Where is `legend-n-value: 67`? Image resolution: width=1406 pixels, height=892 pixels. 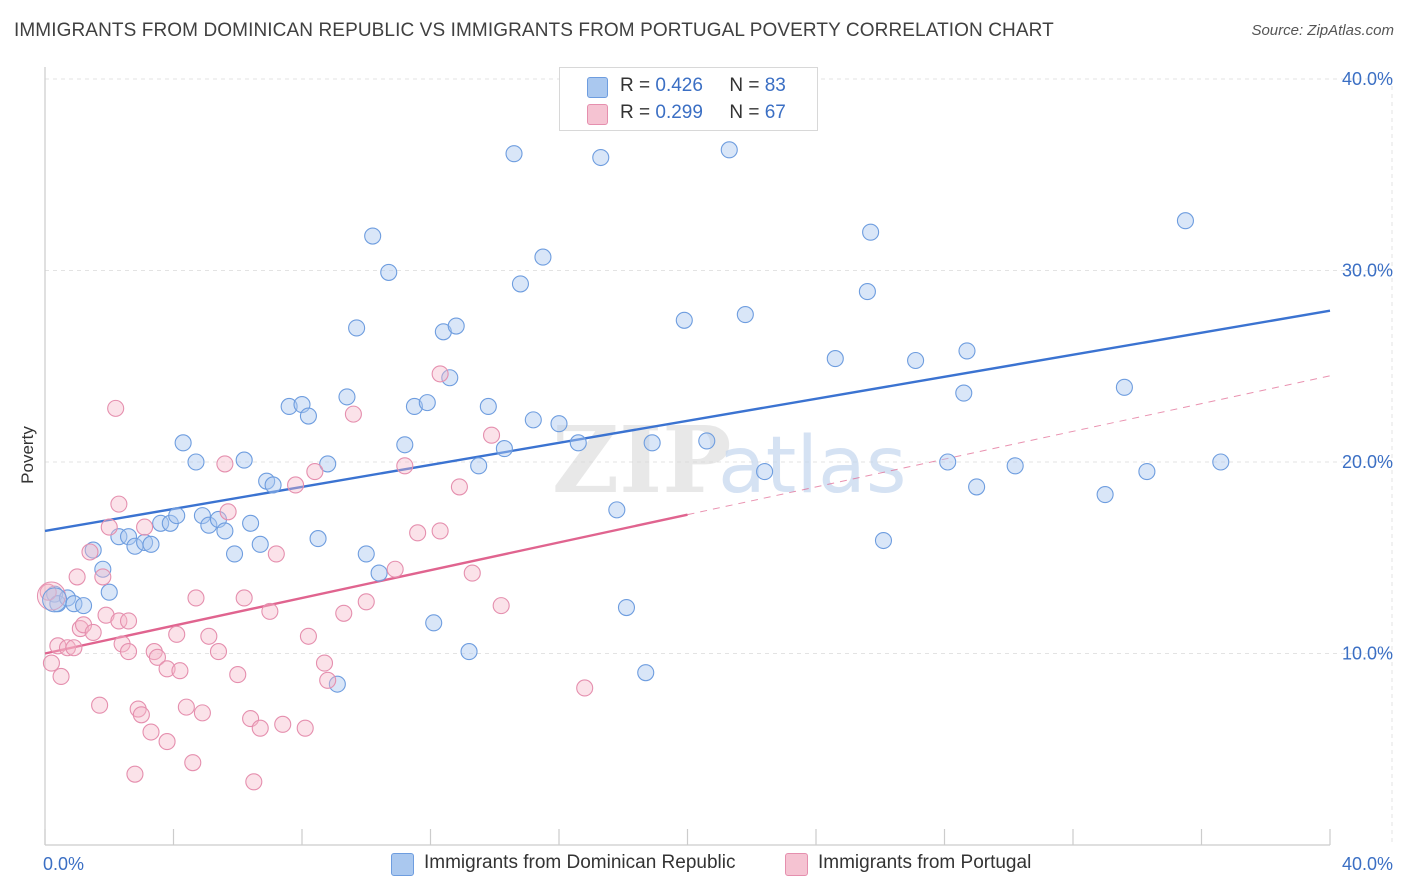
legend-n-value: 67 is located at coordinates (775, 112).